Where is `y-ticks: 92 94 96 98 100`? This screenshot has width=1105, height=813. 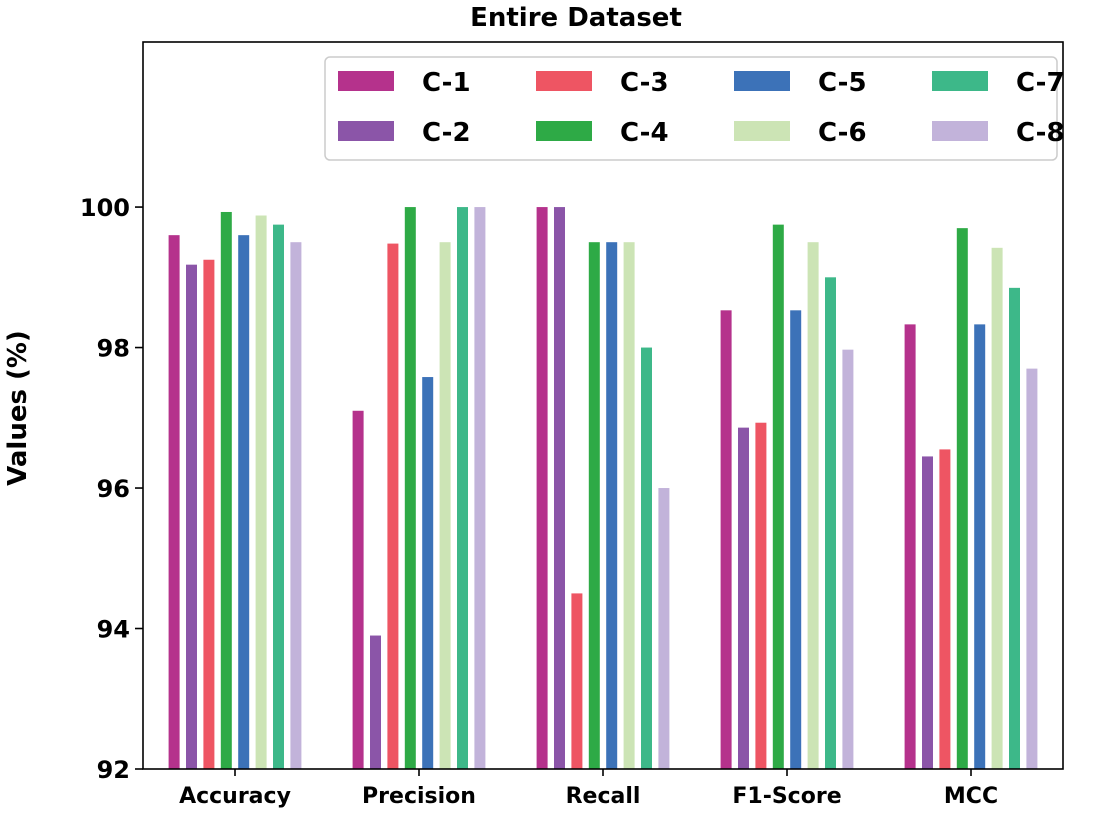 y-ticks: 92 94 96 98 100 is located at coordinates (111, 489).